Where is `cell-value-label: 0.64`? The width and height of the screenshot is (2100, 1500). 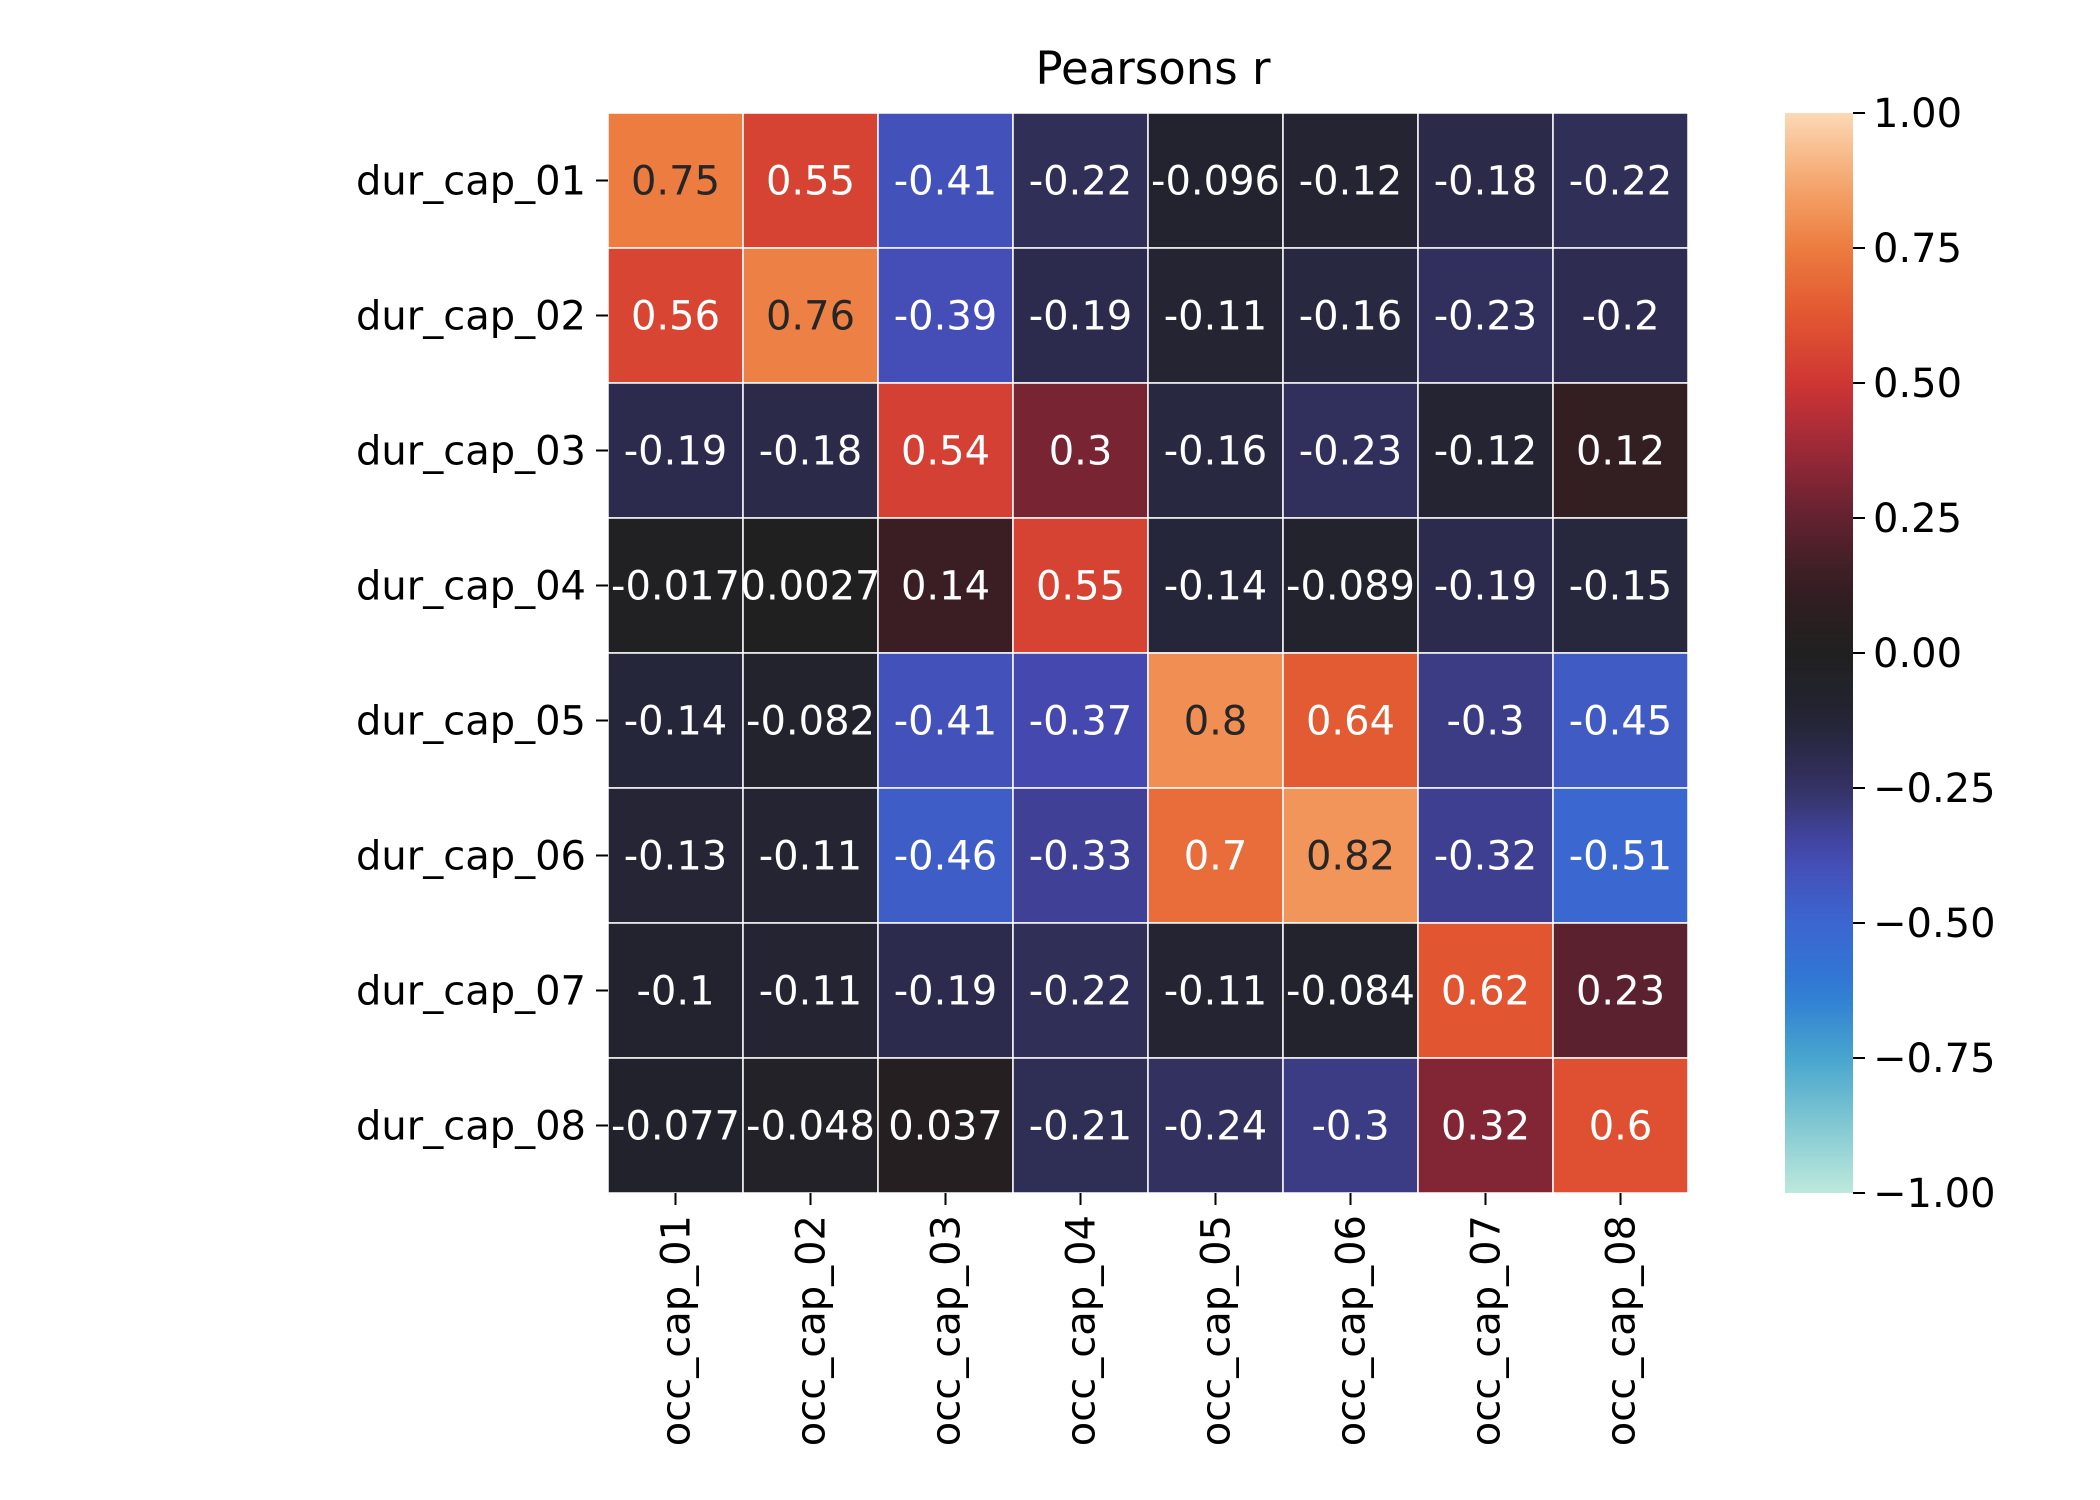
cell-value-label: 0.64 is located at coordinates (1350, 722).